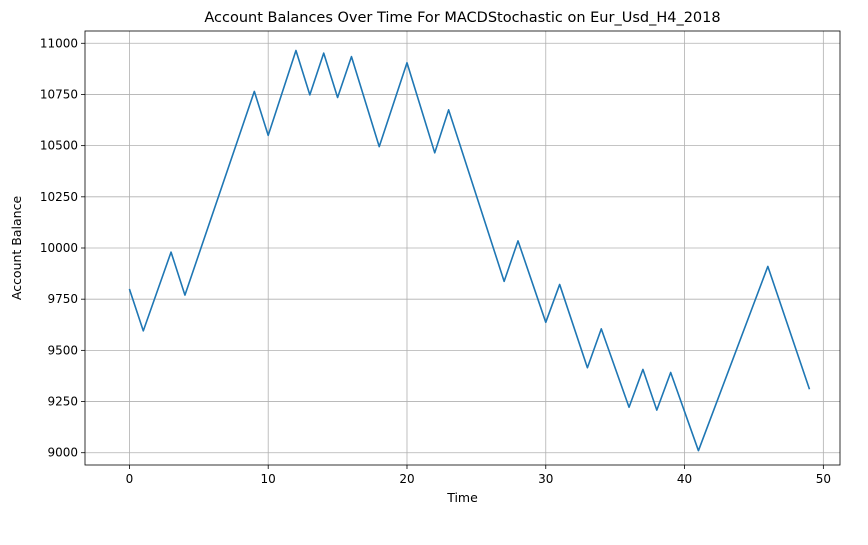  I want to click on y-tick-label: 10500, so click(59, 146).